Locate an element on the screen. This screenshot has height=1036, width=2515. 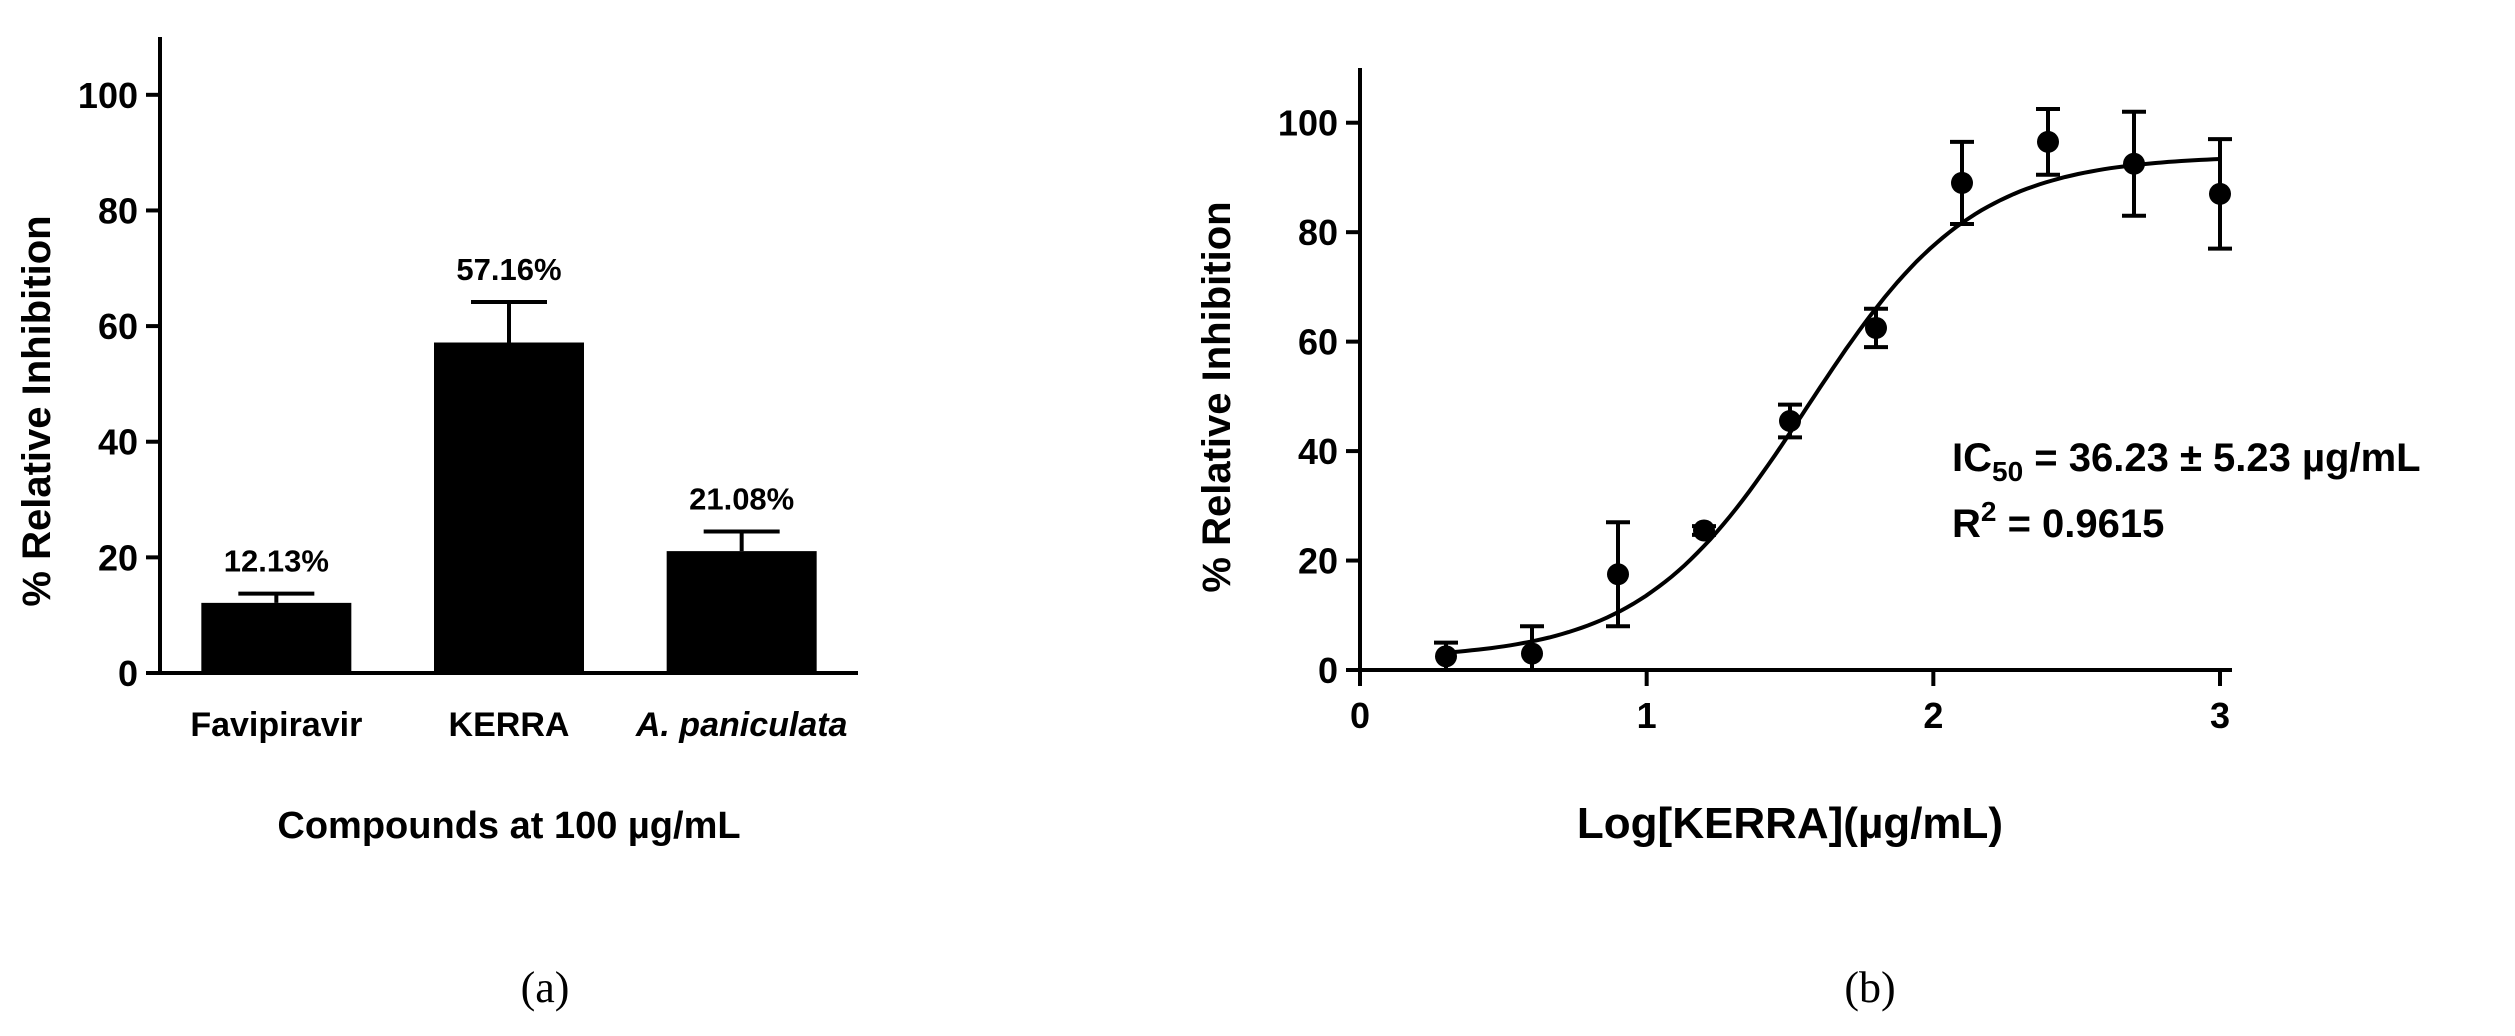
dose-response-x-tick-label: 0 is located at coordinates (1360, 715).